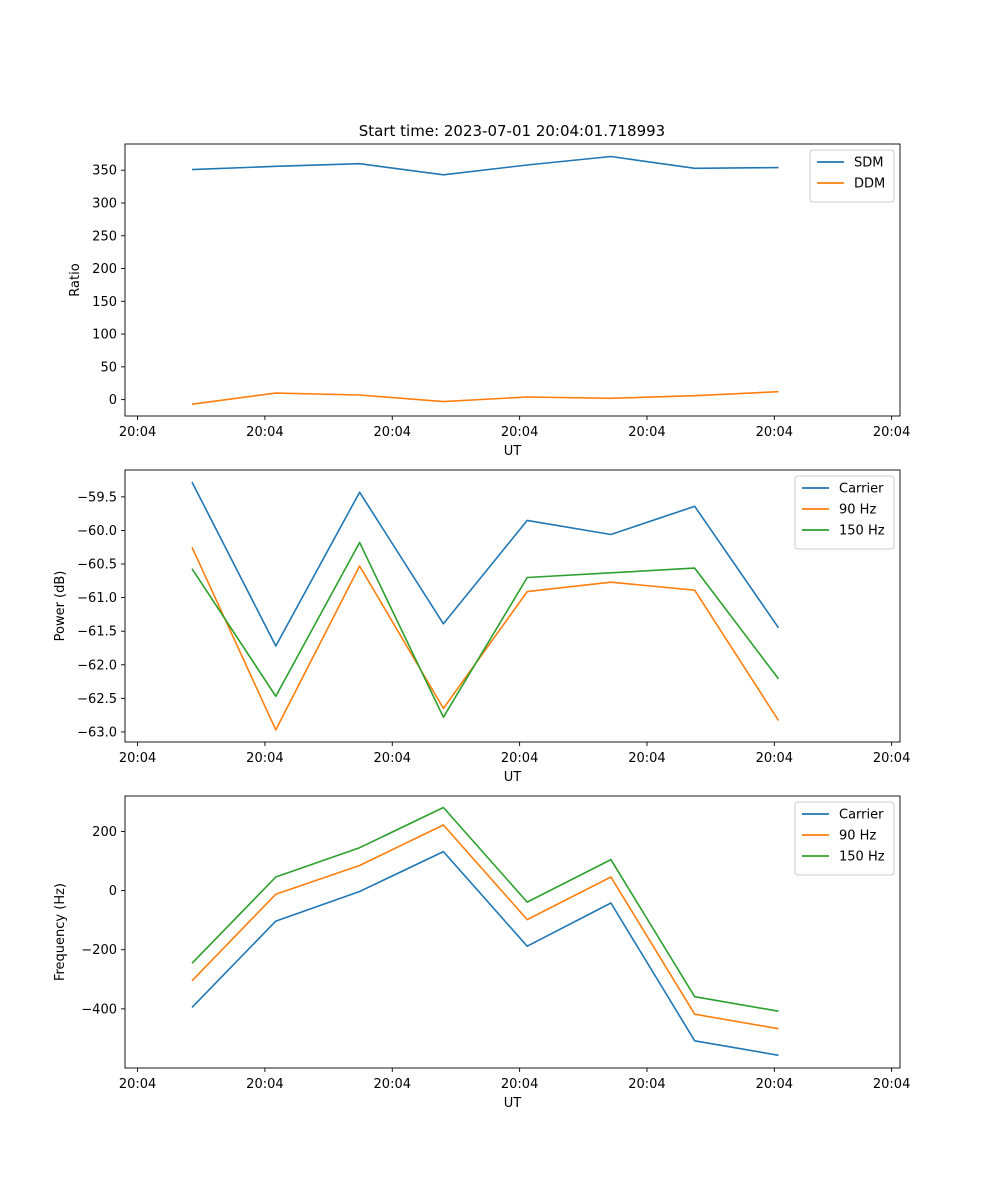  What do you see at coordinates (97, 732) in the screenshot?
I see `y-tick-label: −63.0` at bounding box center [97, 732].